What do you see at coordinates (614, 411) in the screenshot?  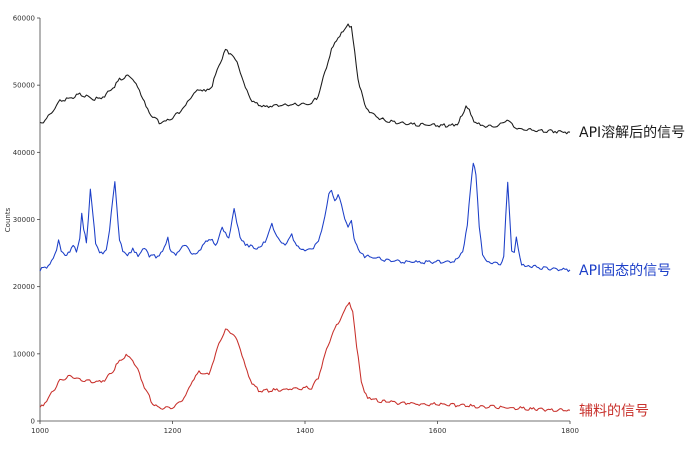 I see `series-label: 辅料的信号` at bounding box center [614, 411].